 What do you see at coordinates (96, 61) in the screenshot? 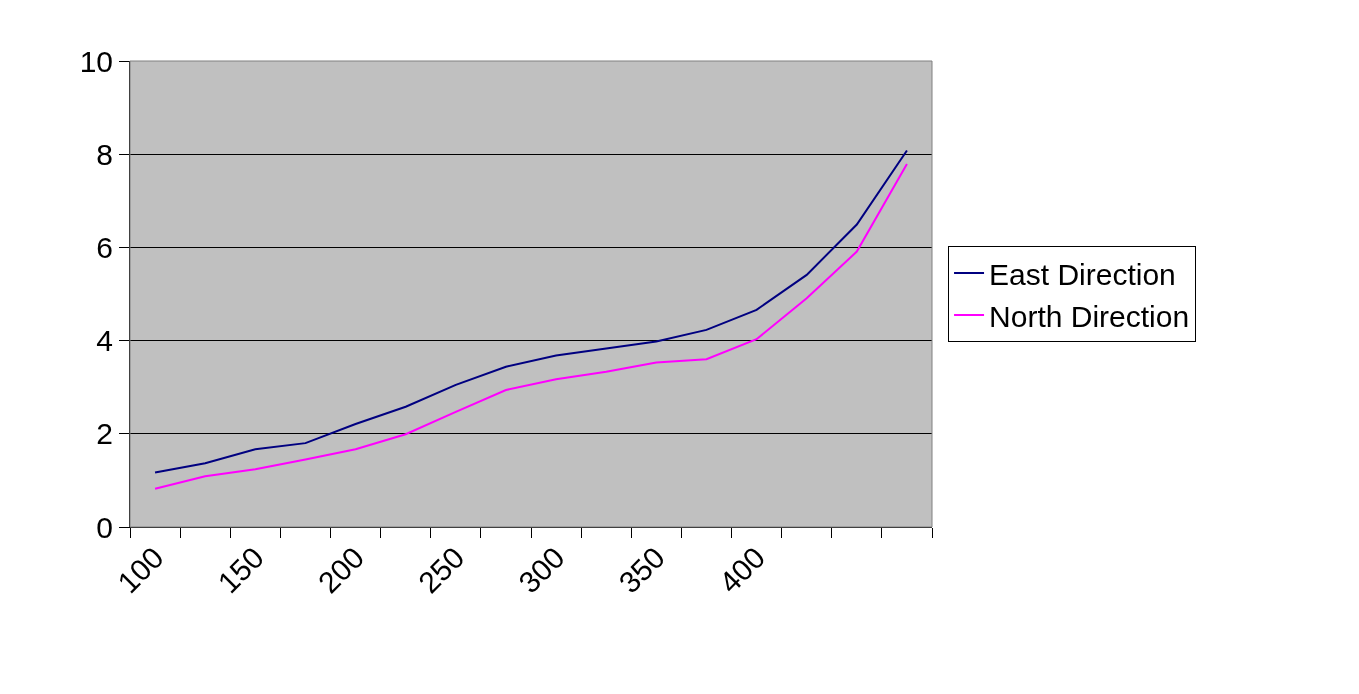
I see `y-tick-label: 10` at bounding box center [96, 61].